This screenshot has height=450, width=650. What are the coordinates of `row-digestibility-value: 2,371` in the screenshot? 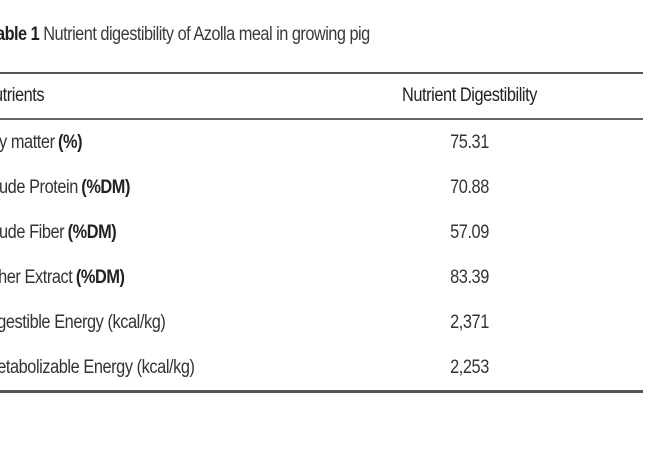 It's located at (469, 322).